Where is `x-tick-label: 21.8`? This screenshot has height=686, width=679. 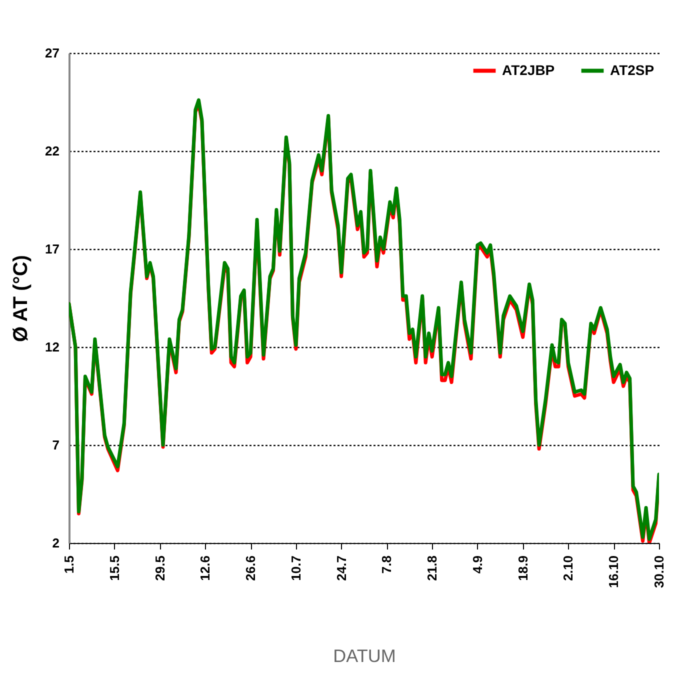
x-tick-label: 21.8 is located at coordinates (432, 568).